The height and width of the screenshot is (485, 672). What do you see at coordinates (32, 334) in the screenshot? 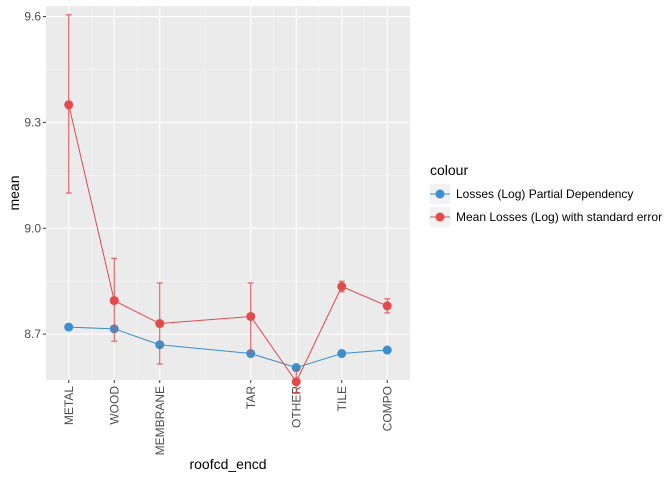
I see `y-tick-label: 8.7` at bounding box center [32, 334].